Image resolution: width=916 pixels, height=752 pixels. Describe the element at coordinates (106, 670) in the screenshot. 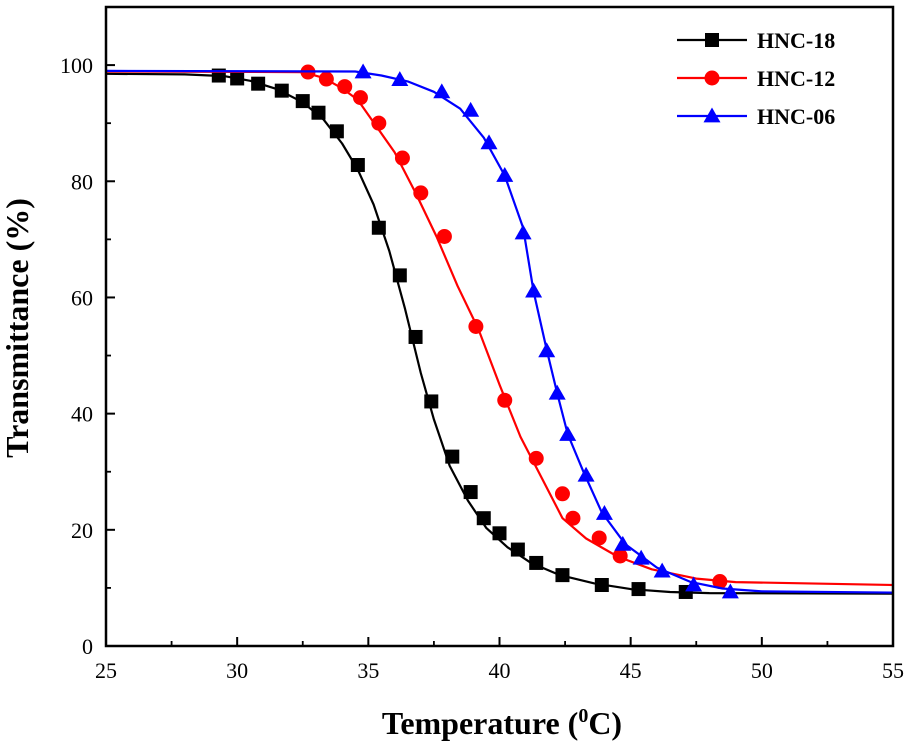

I see `x-tick-label-25: 25` at that location.